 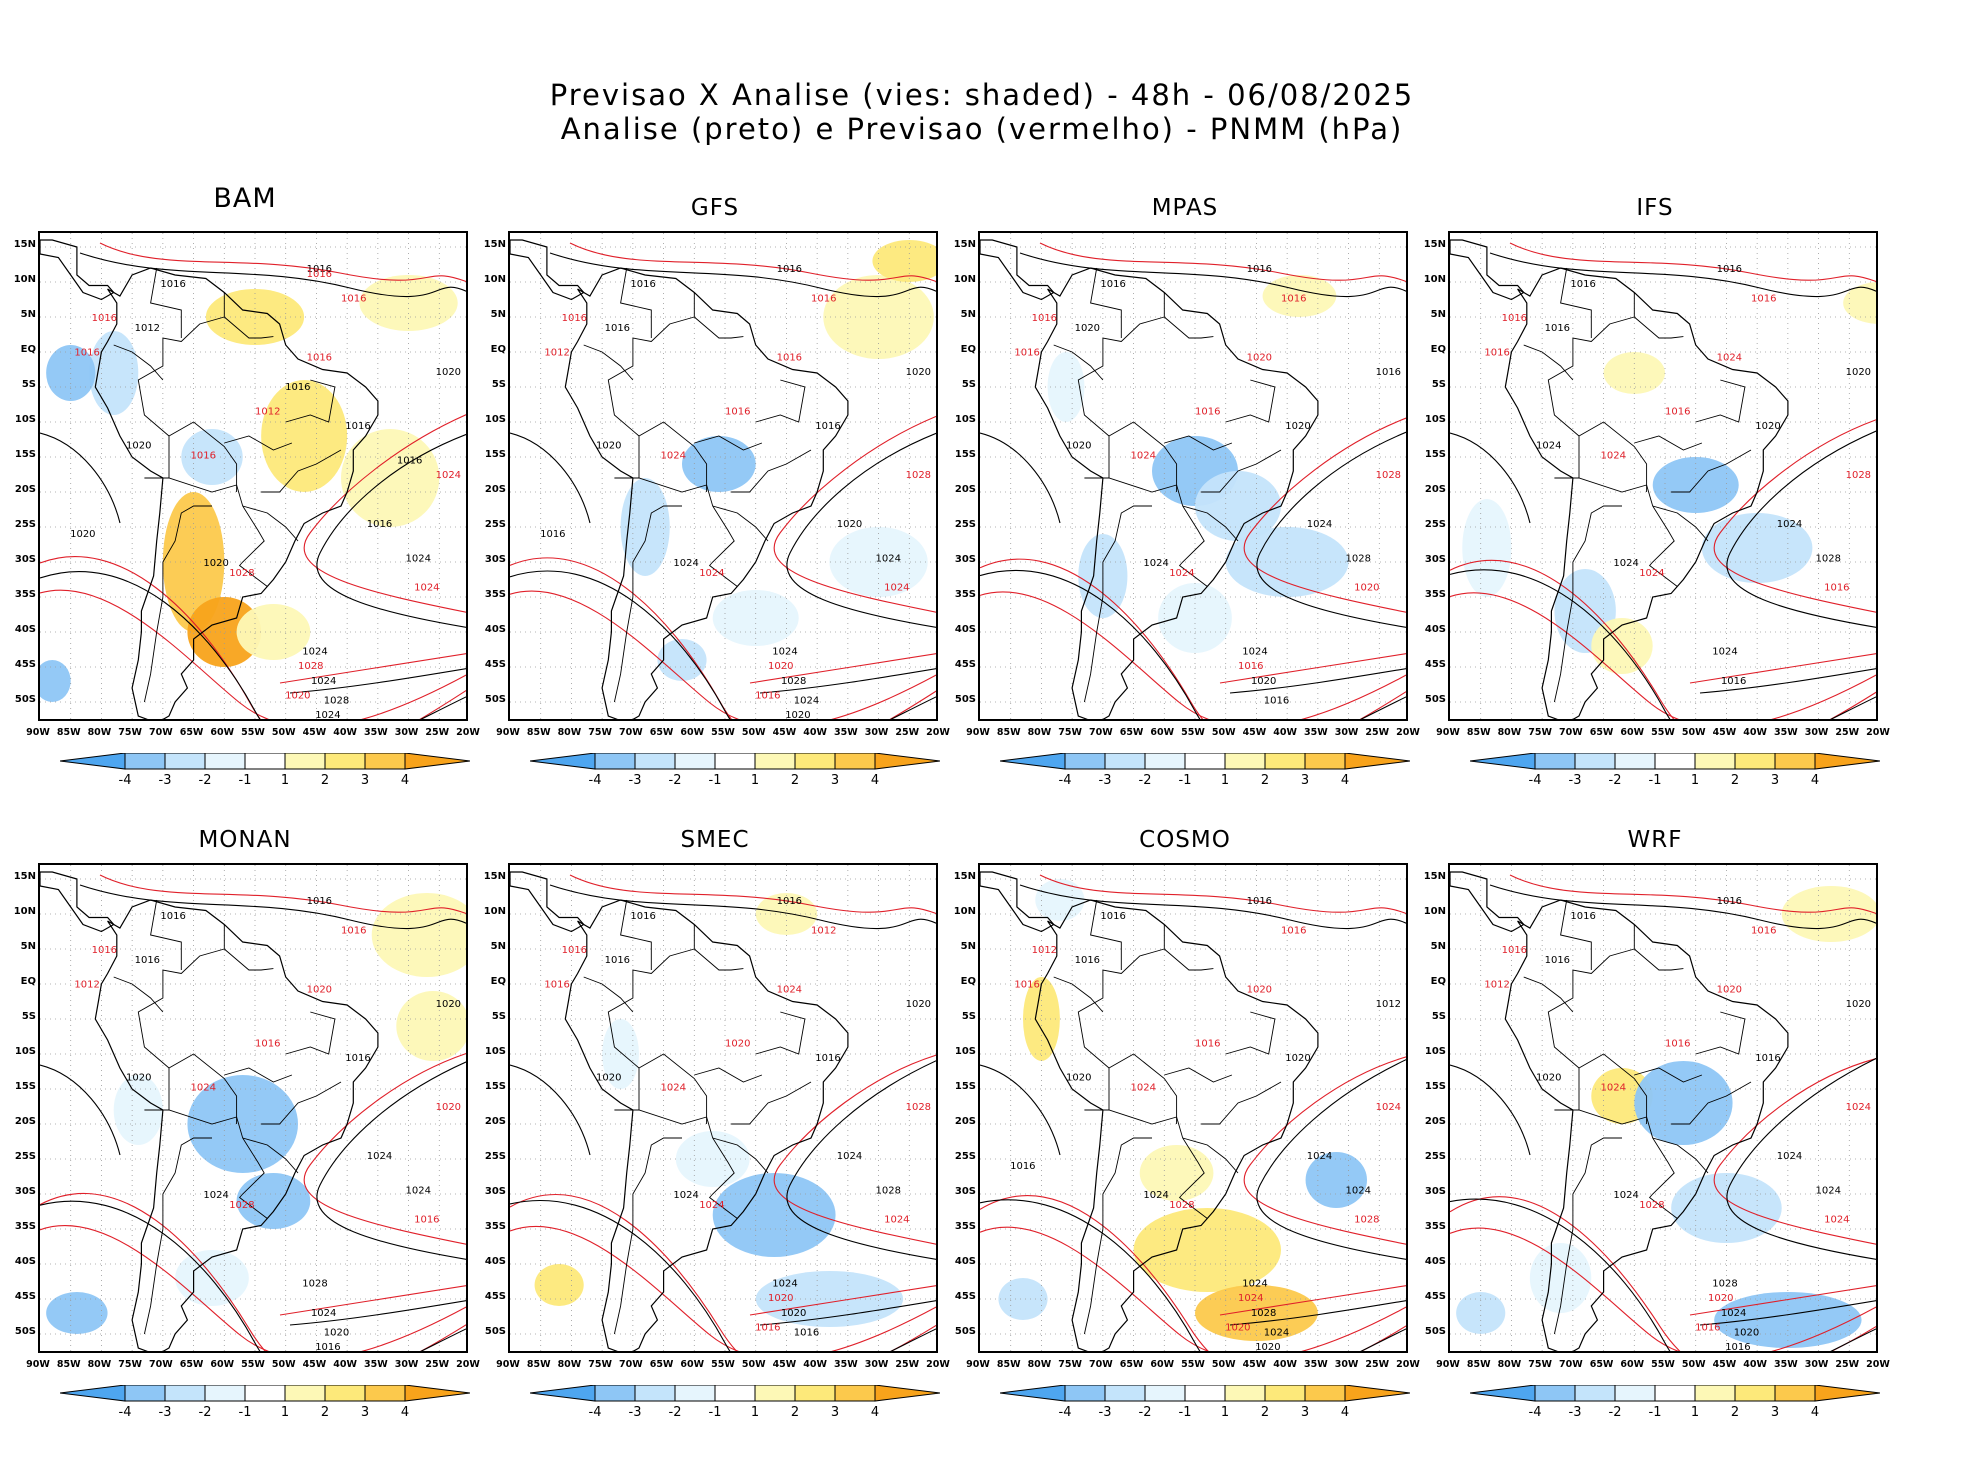 I want to click on isobar-label-analysis: 1012, so click(x=147, y=328).